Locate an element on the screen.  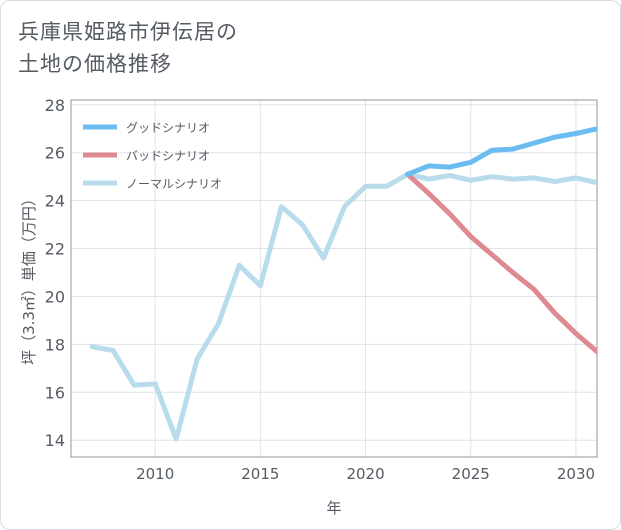
y-tick-label: 24 is located at coordinates (55, 201).